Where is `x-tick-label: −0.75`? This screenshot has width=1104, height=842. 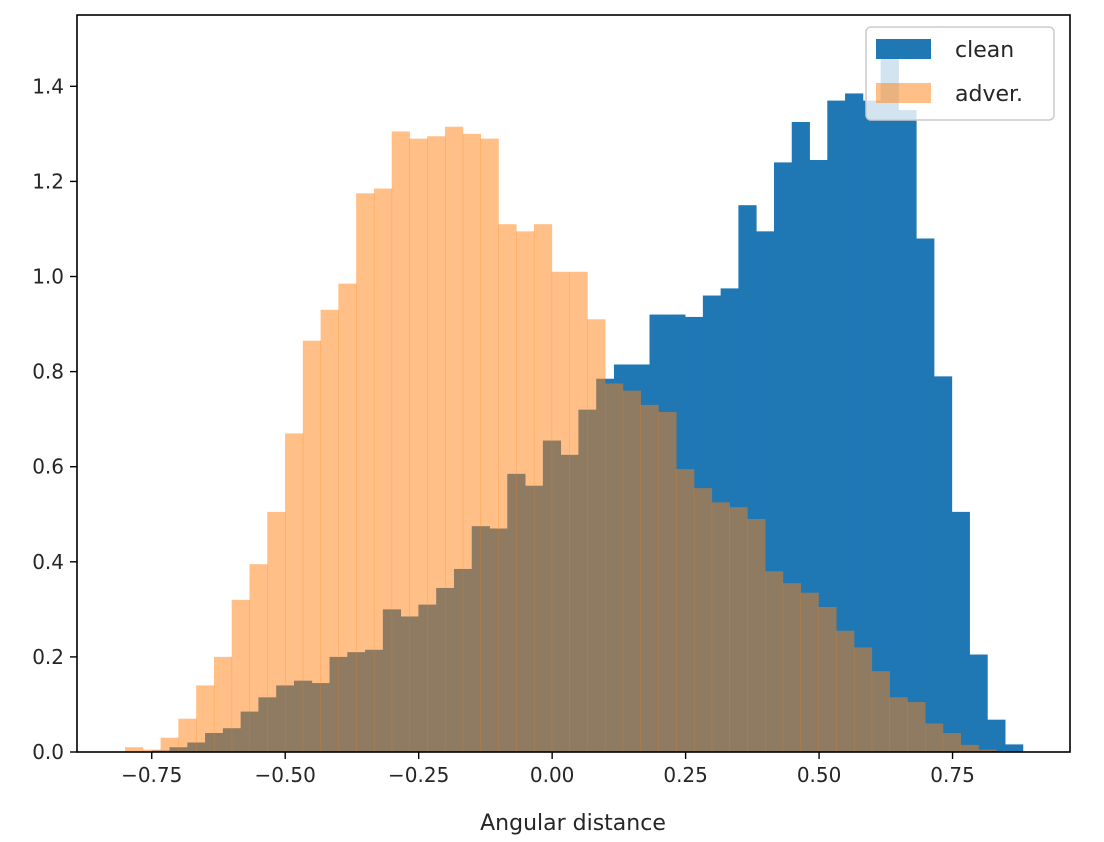 x-tick-label: −0.75 is located at coordinates (151, 775).